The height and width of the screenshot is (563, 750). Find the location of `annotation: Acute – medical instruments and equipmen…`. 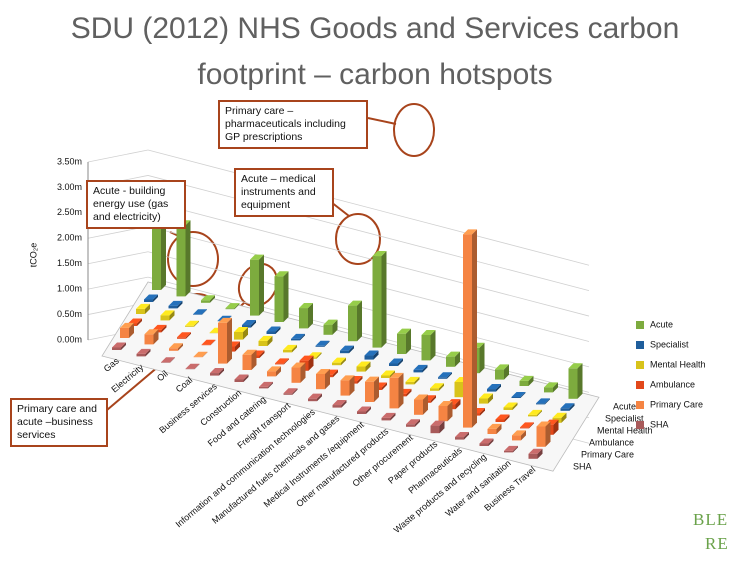

annotation: Acute – medical instruments and equipmen… is located at coordinates (284, 192).